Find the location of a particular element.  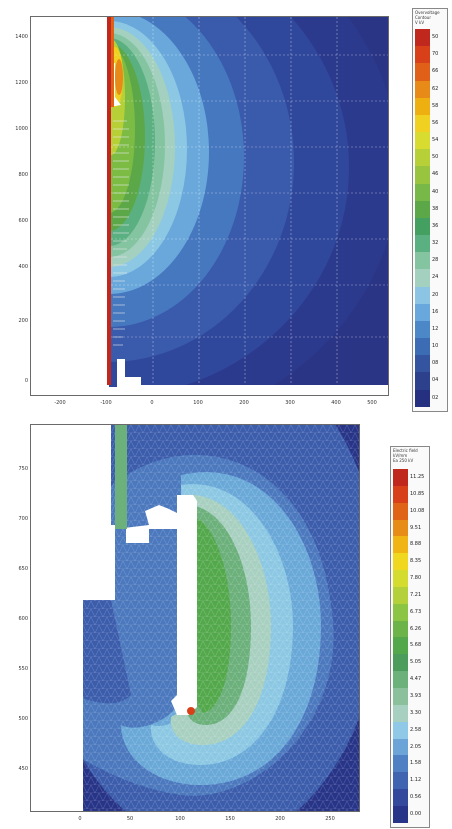

colorbar-label: 62 is located at coordinates (435, 88).